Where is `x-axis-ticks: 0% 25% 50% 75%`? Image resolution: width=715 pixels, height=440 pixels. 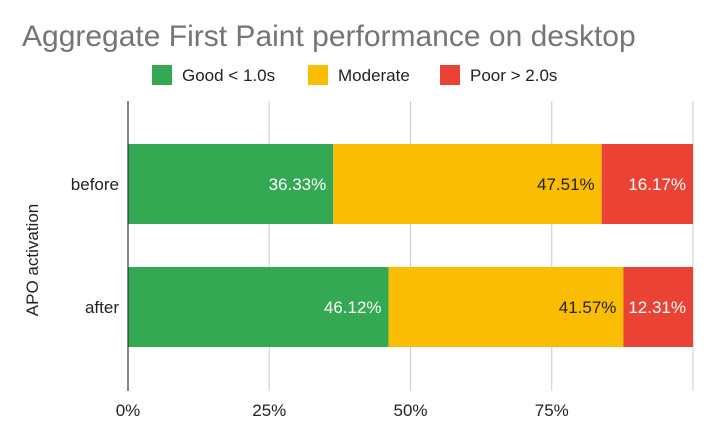
x-axis-ticks: 0% 25% 50% 75% is located at coordinates (342, 410).